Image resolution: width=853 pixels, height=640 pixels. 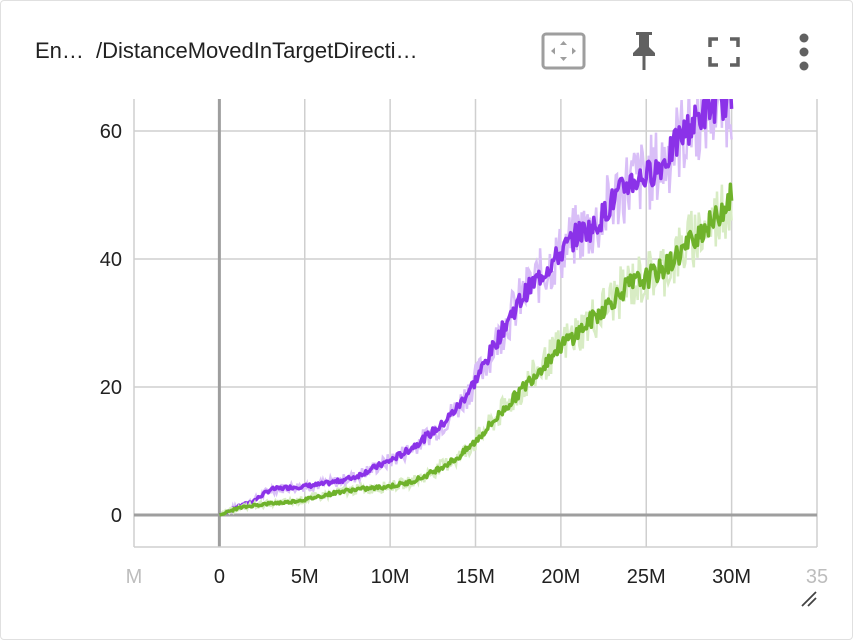 What do you see at coordinates (560, 577) in the screenshot?
I see `x-tick-label: 20M` at bounding box center [560, 577].